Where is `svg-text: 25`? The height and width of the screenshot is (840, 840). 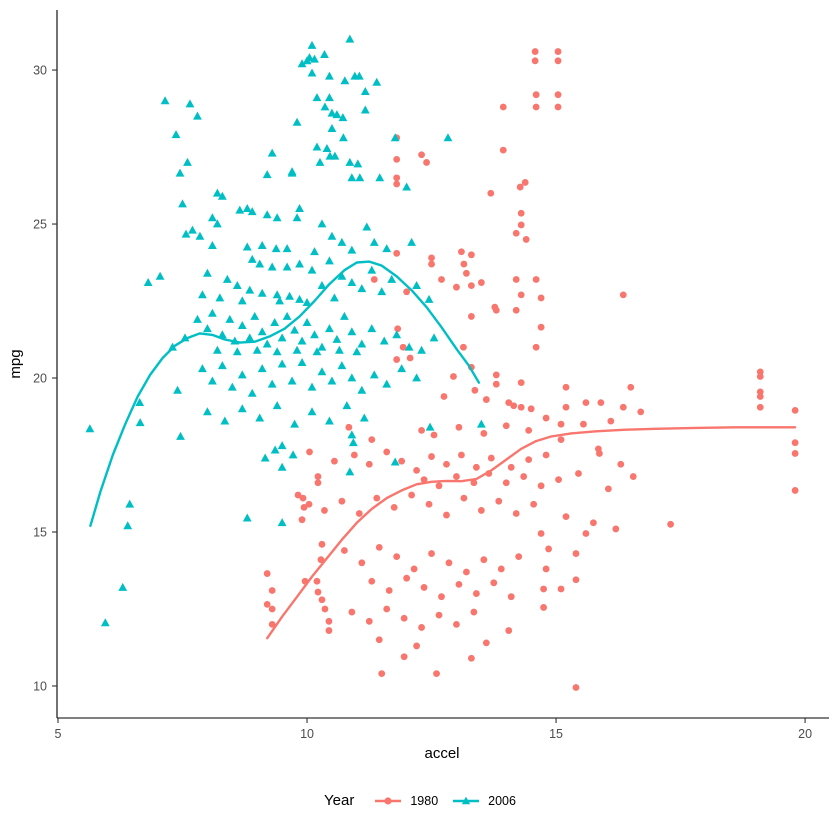
svg-text: 25 is located at coordinates (40, 225).